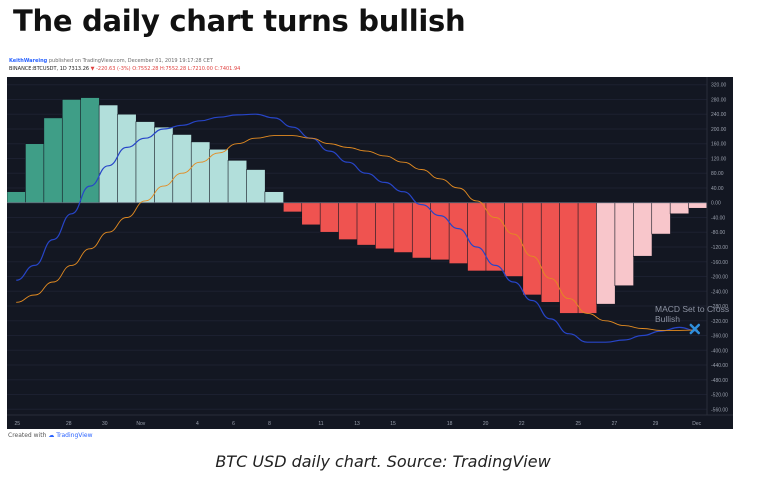  What do you see at coordinates (69, 424) in the screenshot?
I see `x-tick-label: 28` at bounding box center [69, 424].